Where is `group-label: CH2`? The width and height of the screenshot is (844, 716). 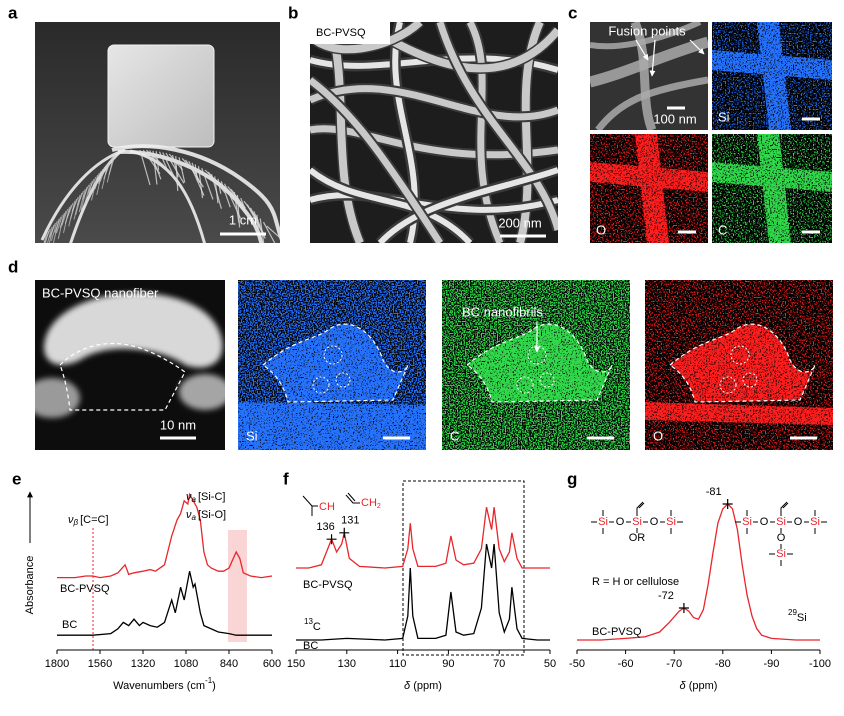 group-label: CH2 is located at coordinates (371, 503).